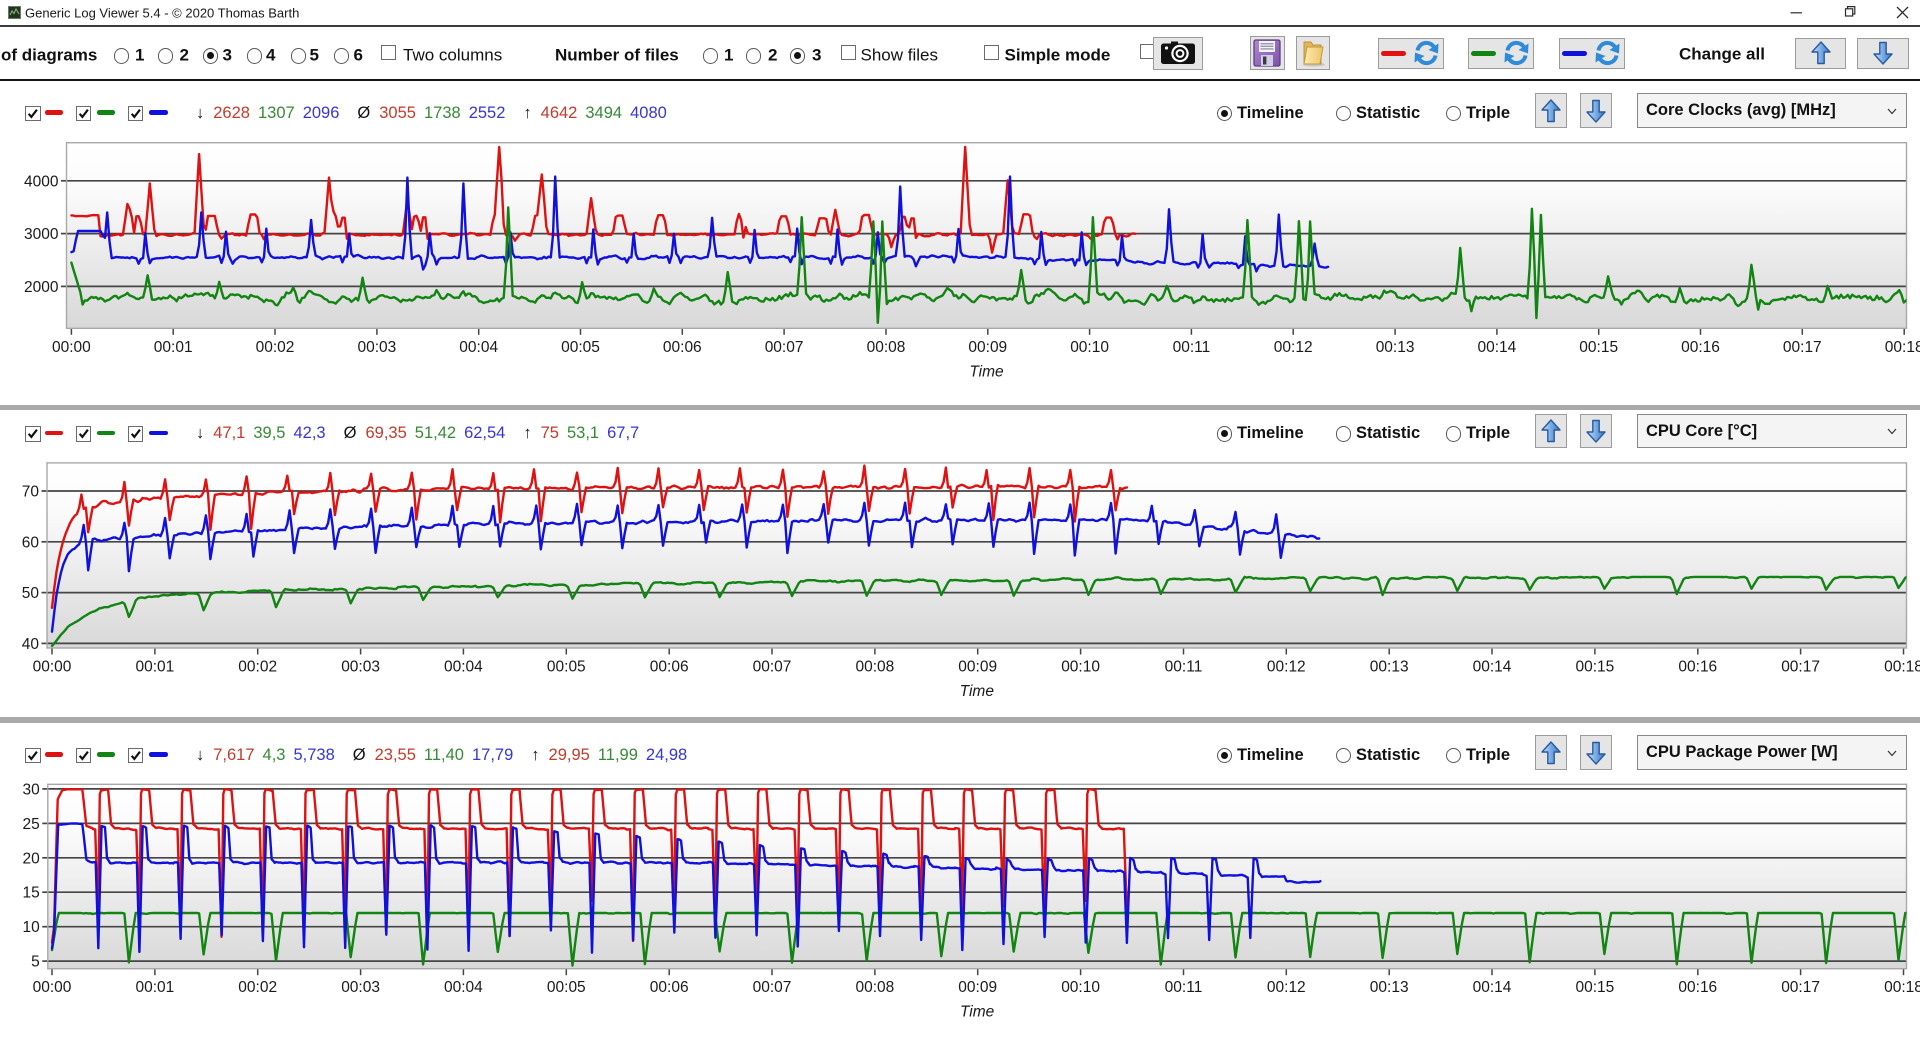  I want to click on svg-text: 25, so click(31, 824).